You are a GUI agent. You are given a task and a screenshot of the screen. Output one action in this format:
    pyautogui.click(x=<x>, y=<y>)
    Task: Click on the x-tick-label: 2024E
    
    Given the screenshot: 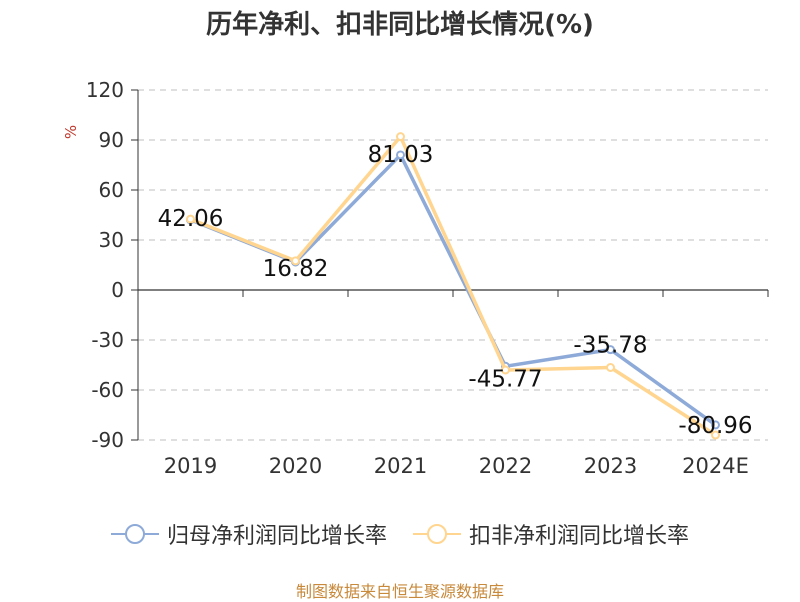 What is the action you would take?
    pyautogui.click(x=715, y=466)
    